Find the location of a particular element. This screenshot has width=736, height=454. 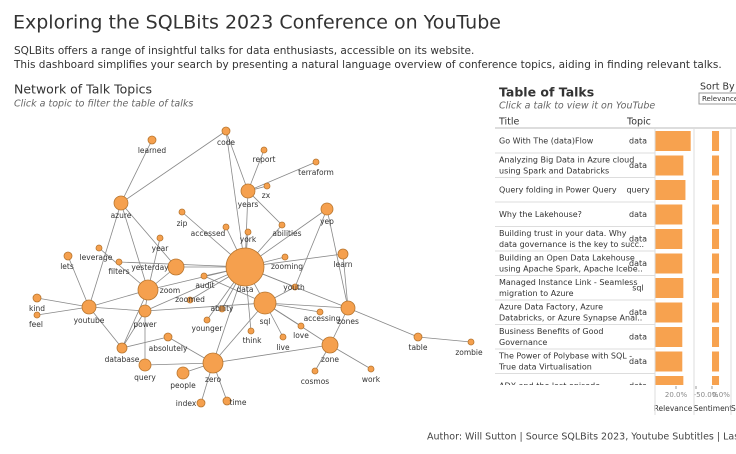

sort-label: Sort By is located at coordinates (717, 87).